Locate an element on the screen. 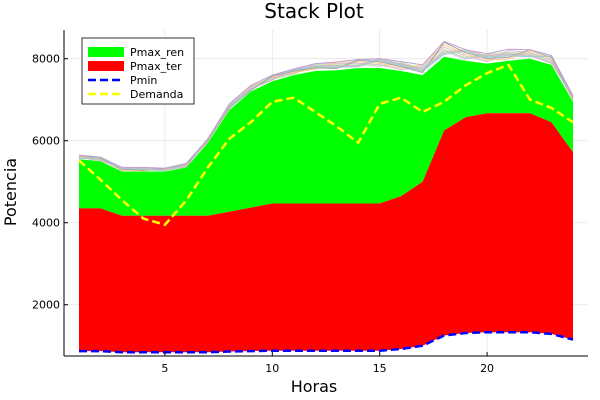 The width and height of the screenshot is (600, 400). x-tick-label: 20 is located at coordinates (487, 368).